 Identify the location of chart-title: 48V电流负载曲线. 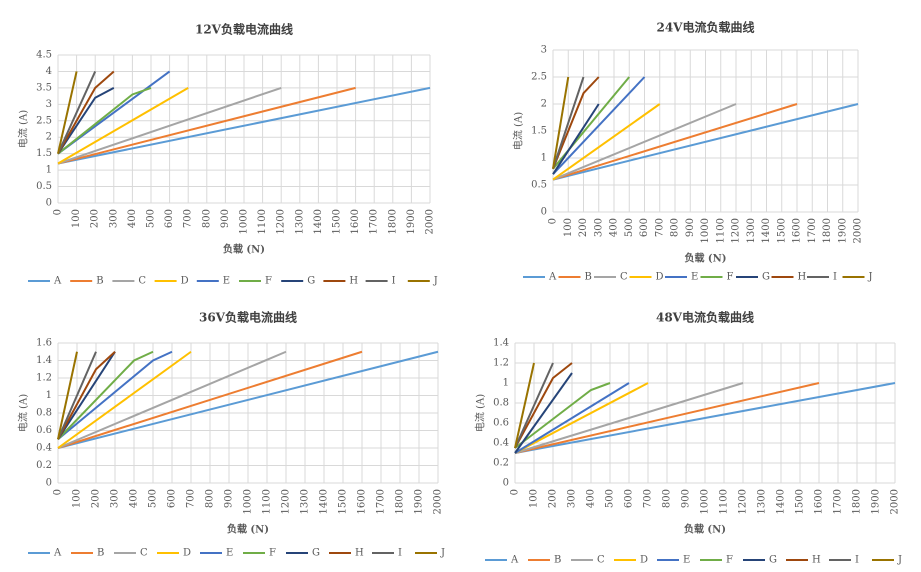
(705, 317).